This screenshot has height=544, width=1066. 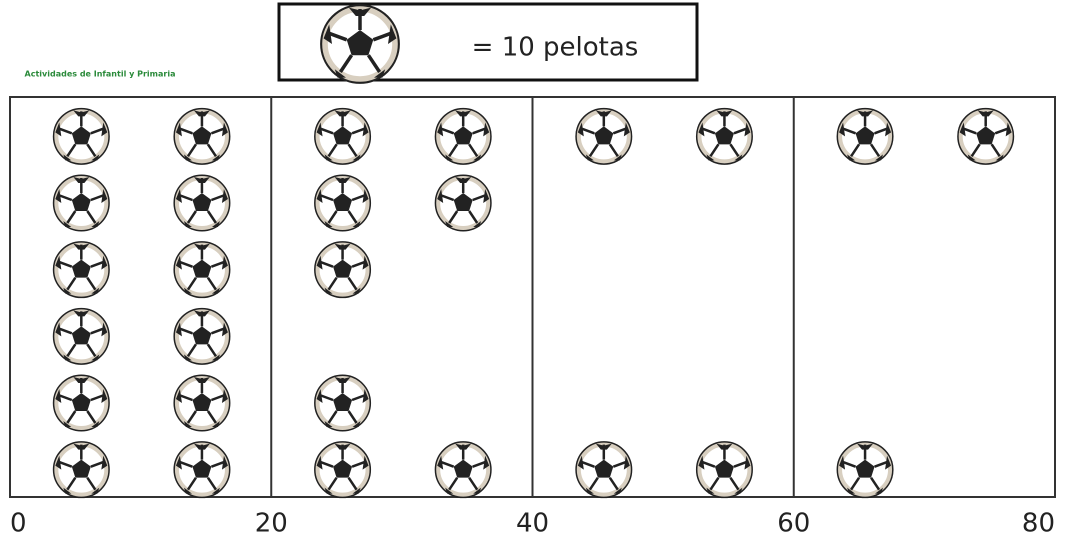 I want to click on x-tick-label: 60, so click(x=793, y=524).